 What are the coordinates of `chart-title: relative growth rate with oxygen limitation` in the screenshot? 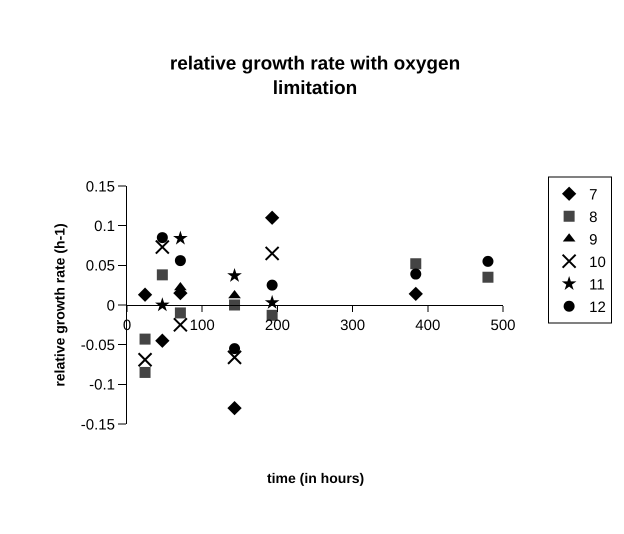 It's located at (315, 76).